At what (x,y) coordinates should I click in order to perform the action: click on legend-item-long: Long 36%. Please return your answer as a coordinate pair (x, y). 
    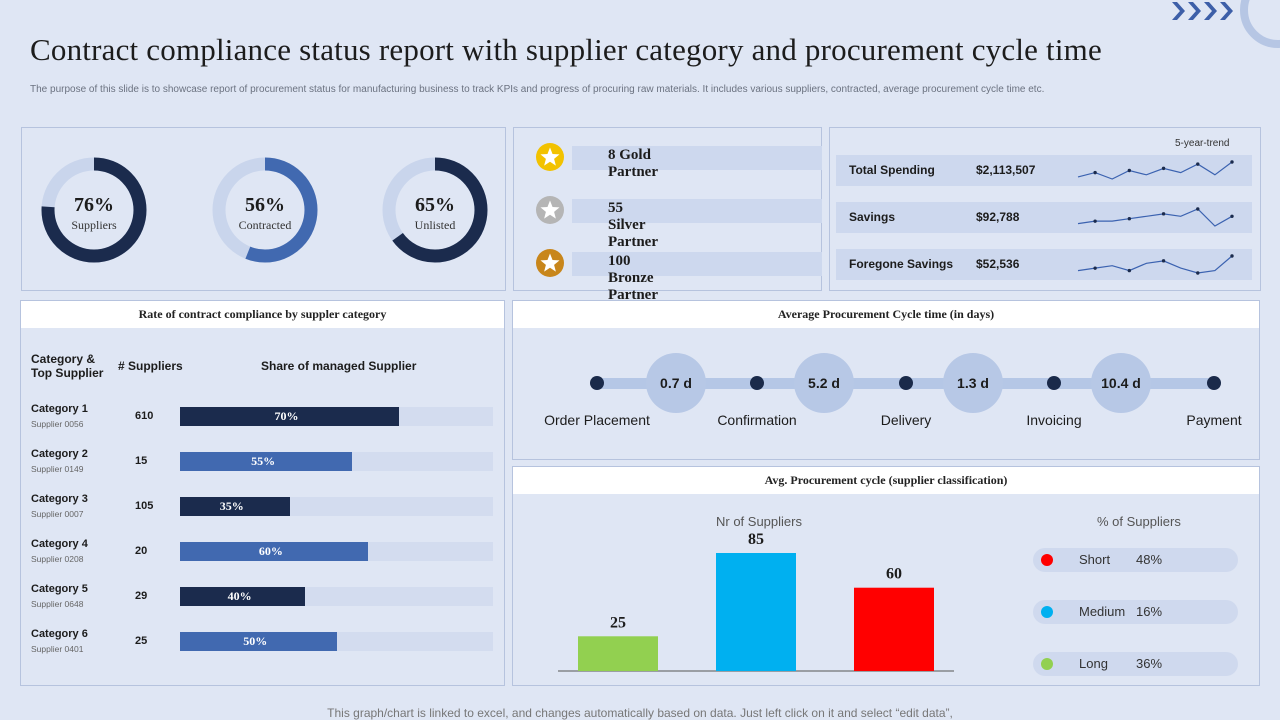
    Looking at the image, I should click on (1135, 664).